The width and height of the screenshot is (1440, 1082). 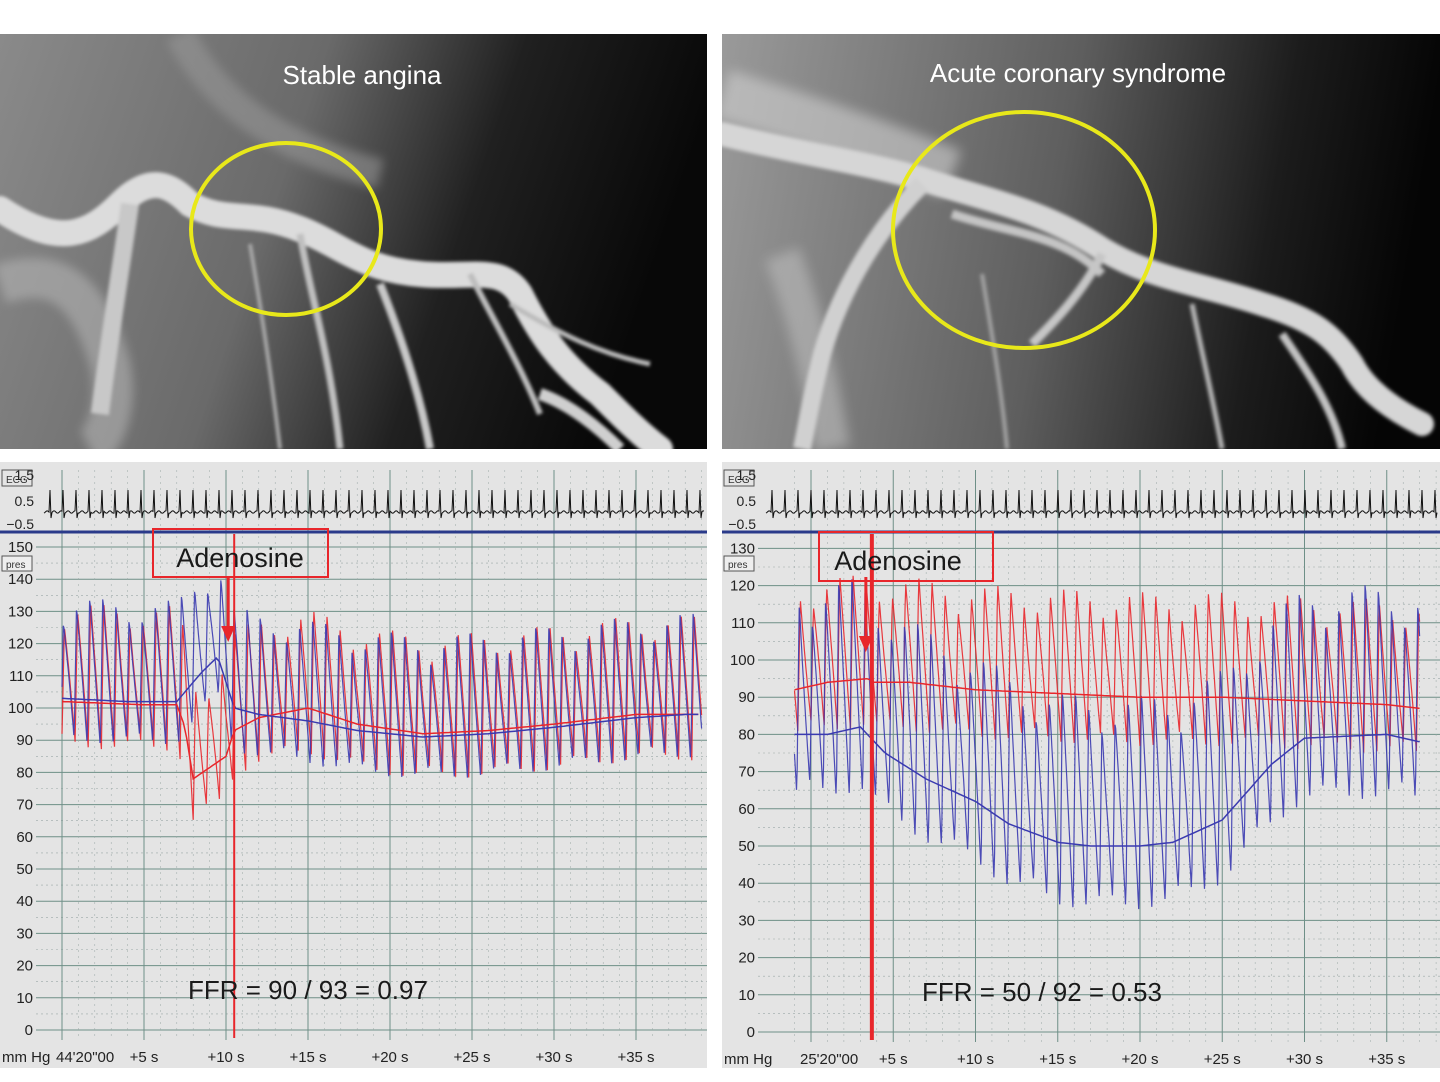 What do you see at coordinates (1042, 992) in the screenshot?
I see `ffr-result-label: FFR = 50 / 92 = 0.53` at bounding box center [1042, 992].